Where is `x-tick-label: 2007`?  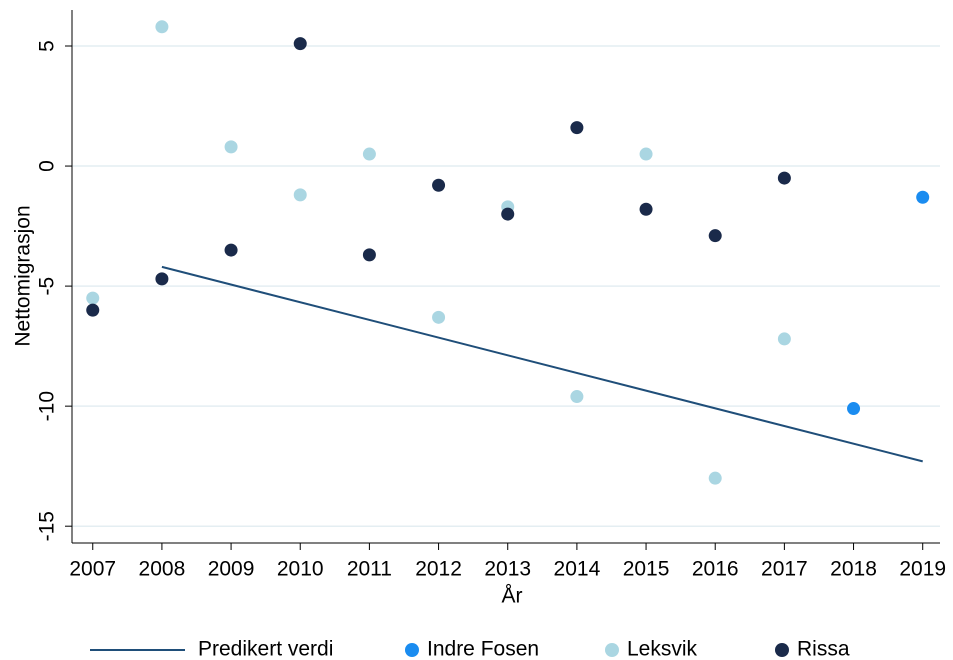 x-tick-label: 2007 is located at coordinates (92, 569).